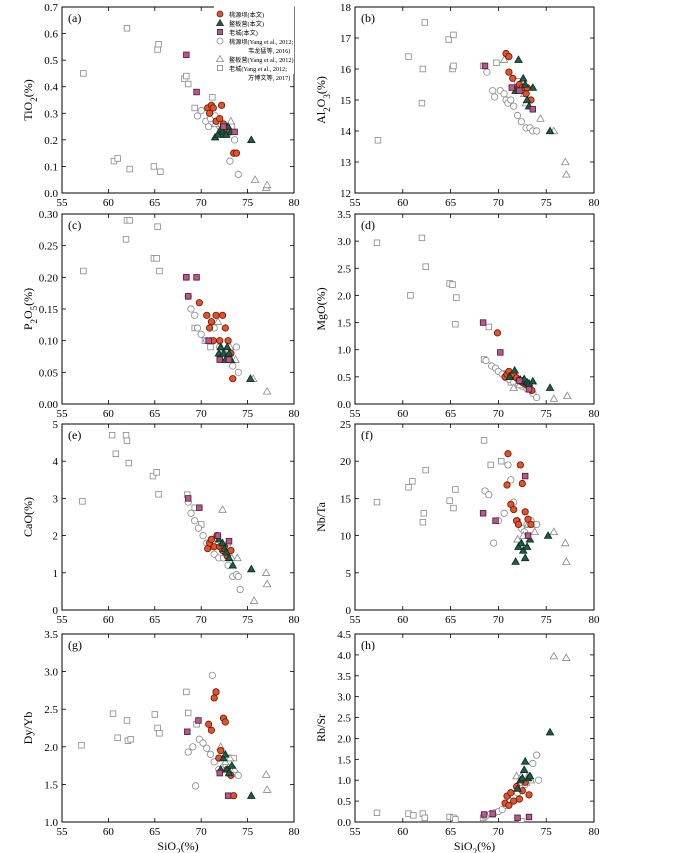  What do you see at coordinates (30, 309) in the screenshot?
I see `y-axis-label: P2O5(%)` at bounding box center [30, 309].